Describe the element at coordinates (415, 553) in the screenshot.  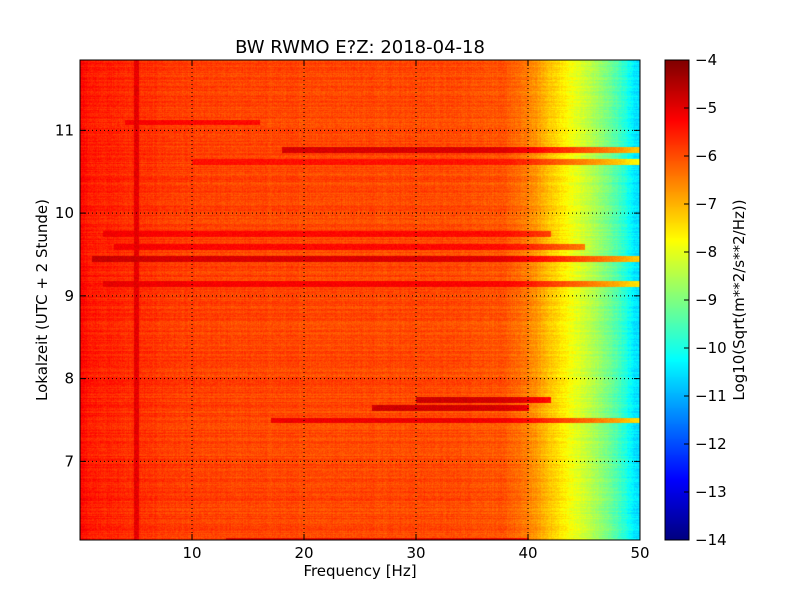
I see `x-tick-label: 30` at that location.